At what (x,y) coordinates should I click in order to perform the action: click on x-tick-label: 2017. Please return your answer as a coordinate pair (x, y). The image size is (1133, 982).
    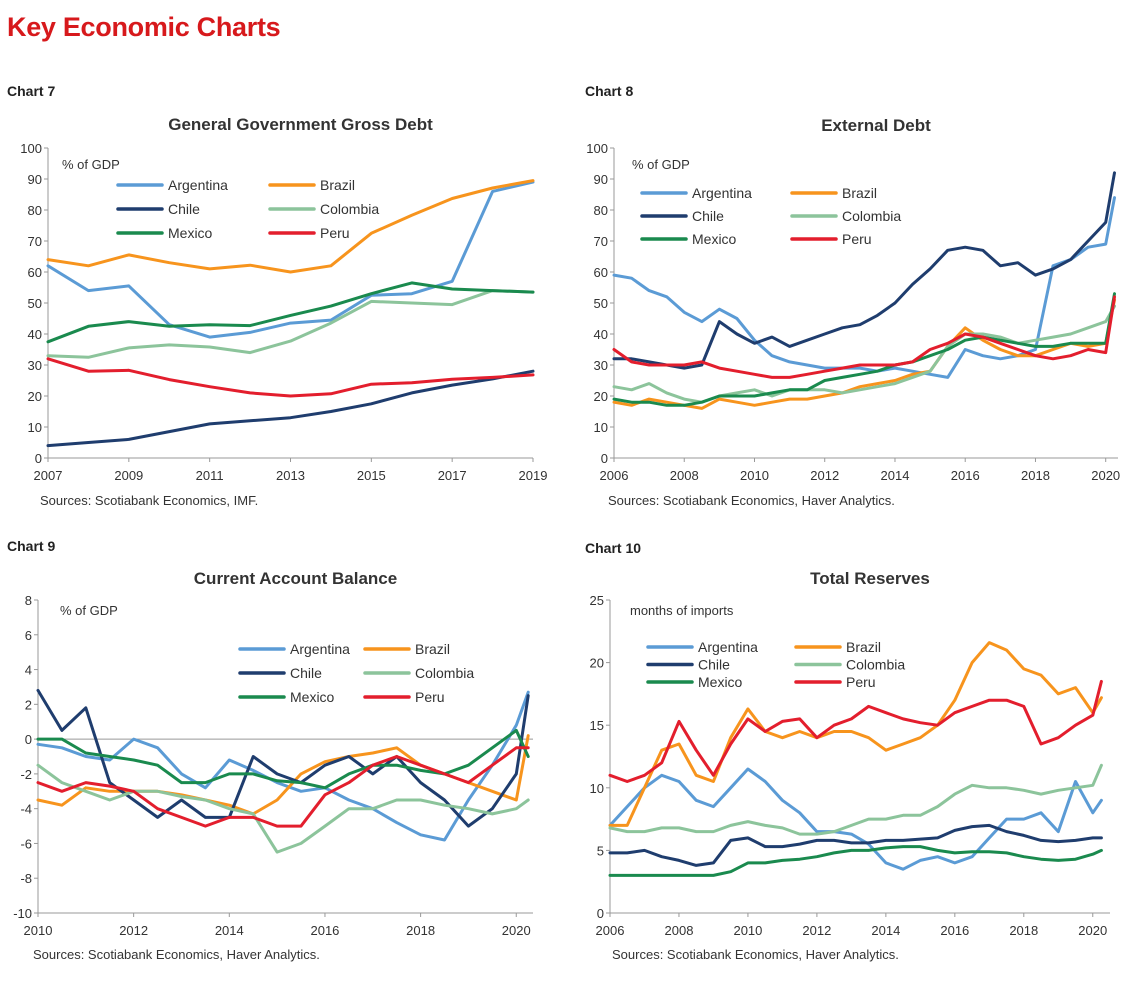
    Looking at the image, I should click on (452, 475).